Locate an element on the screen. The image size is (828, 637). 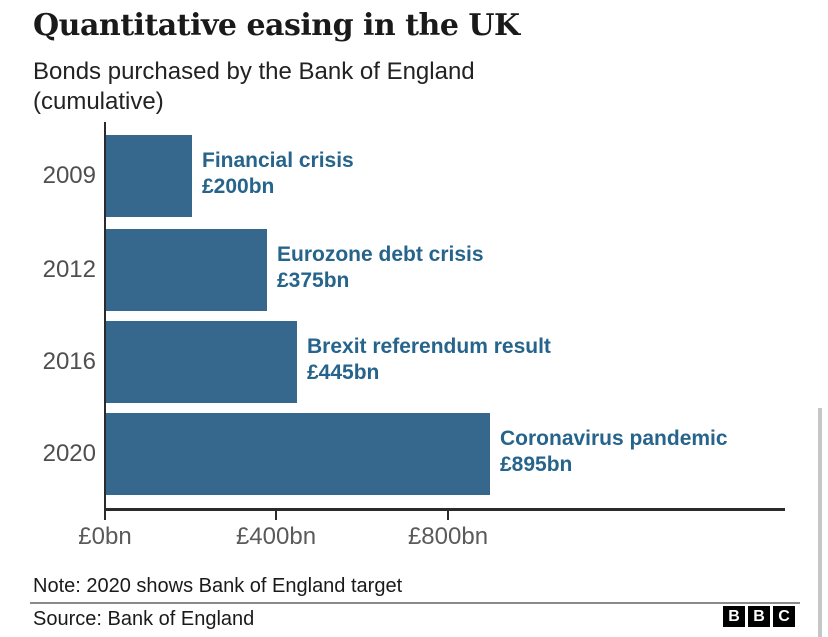
footer-divider is located at coordinates (415, 603).